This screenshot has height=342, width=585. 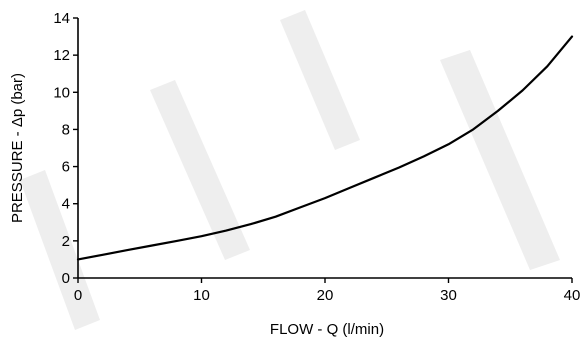 I want to click on y-tick-label: 8, so click(x=66, y=129).